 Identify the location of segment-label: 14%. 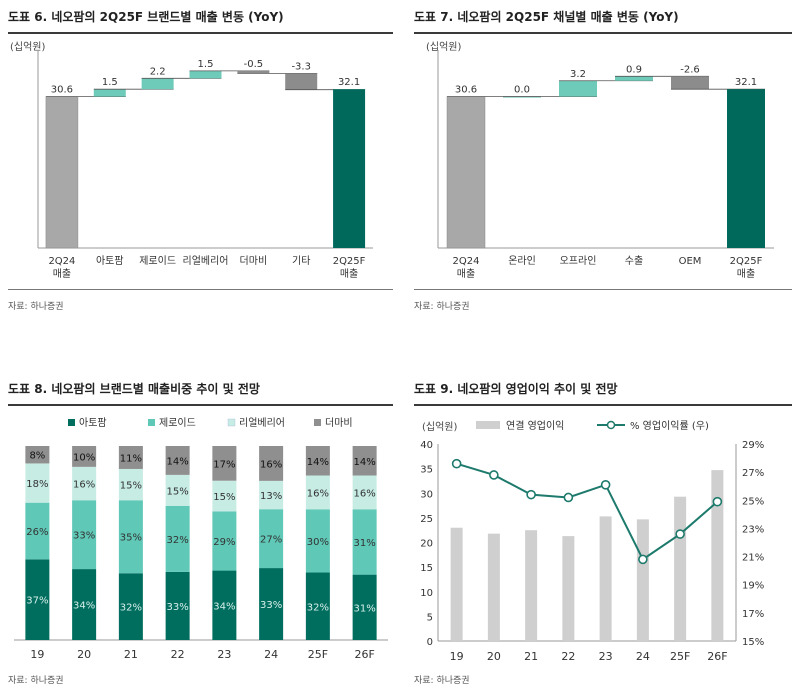
(318, 462).